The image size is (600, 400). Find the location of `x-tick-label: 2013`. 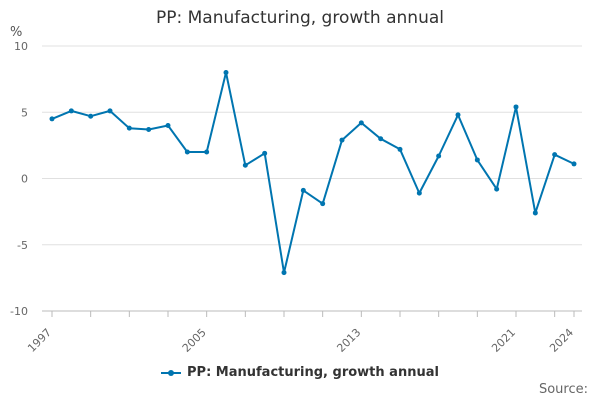

x-tick-label: 2013 is located at coordinates (348, 340).